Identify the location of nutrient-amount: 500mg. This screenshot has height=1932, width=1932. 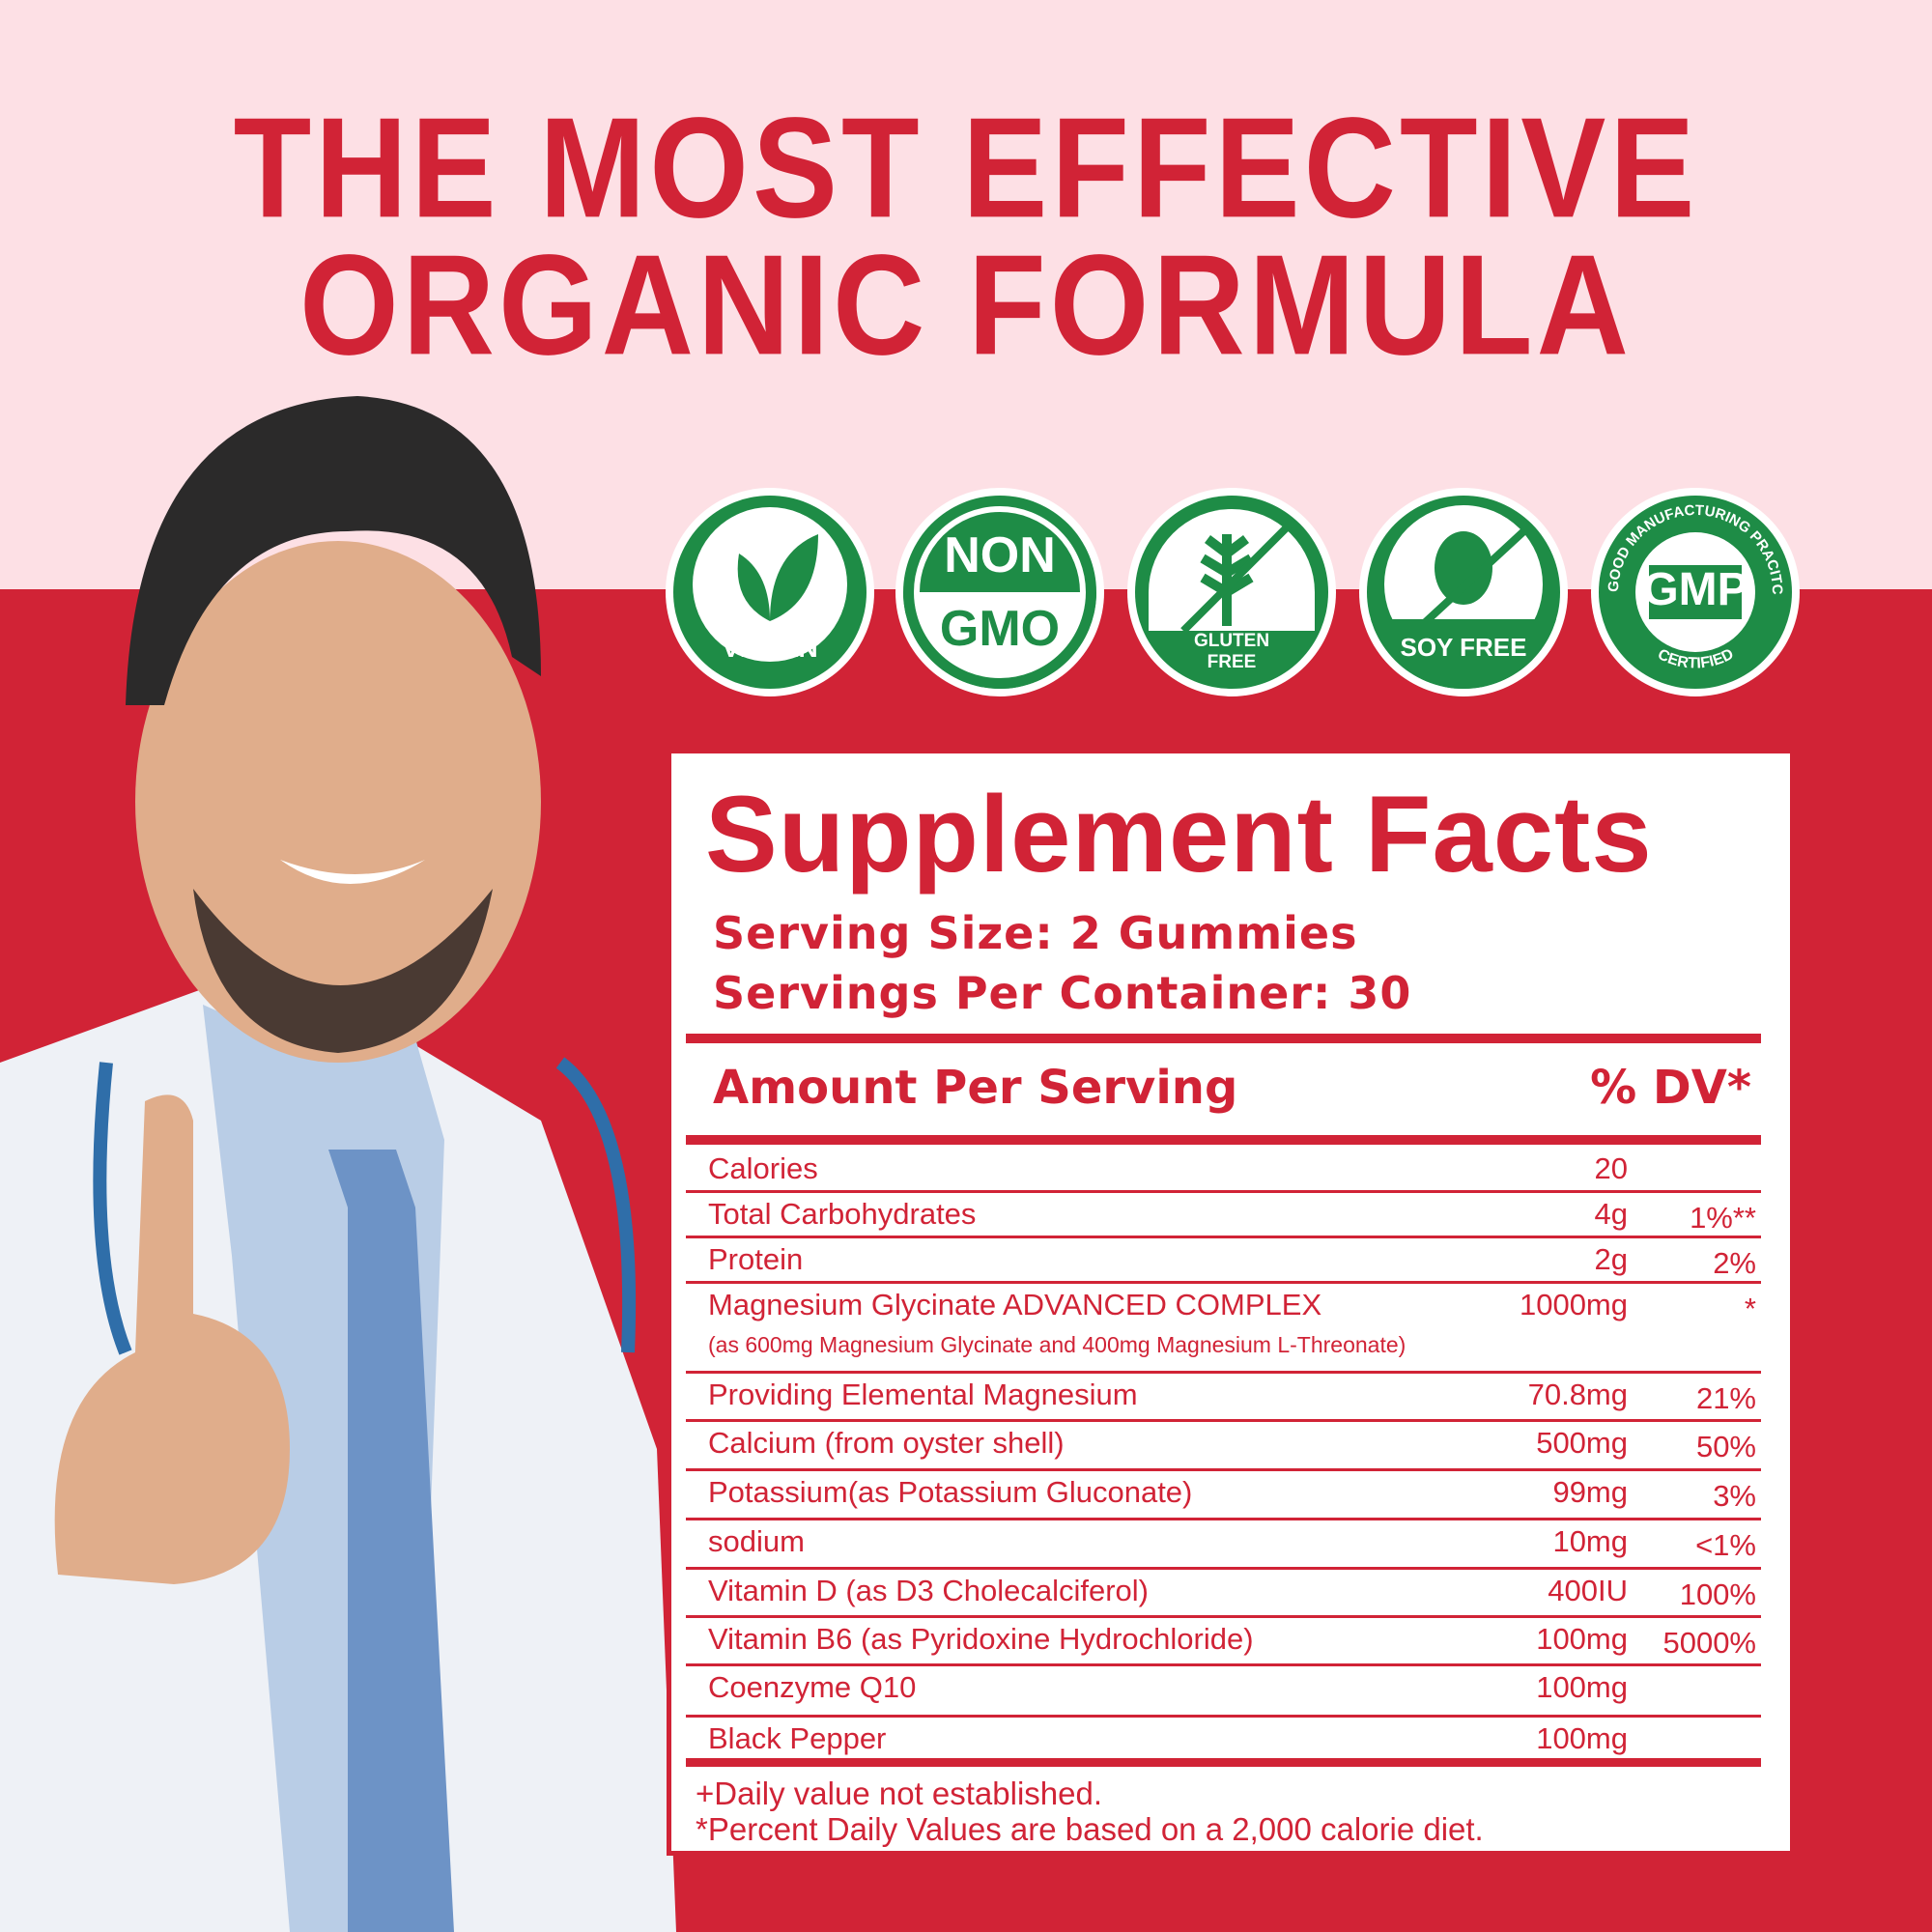
(1582, 1443).